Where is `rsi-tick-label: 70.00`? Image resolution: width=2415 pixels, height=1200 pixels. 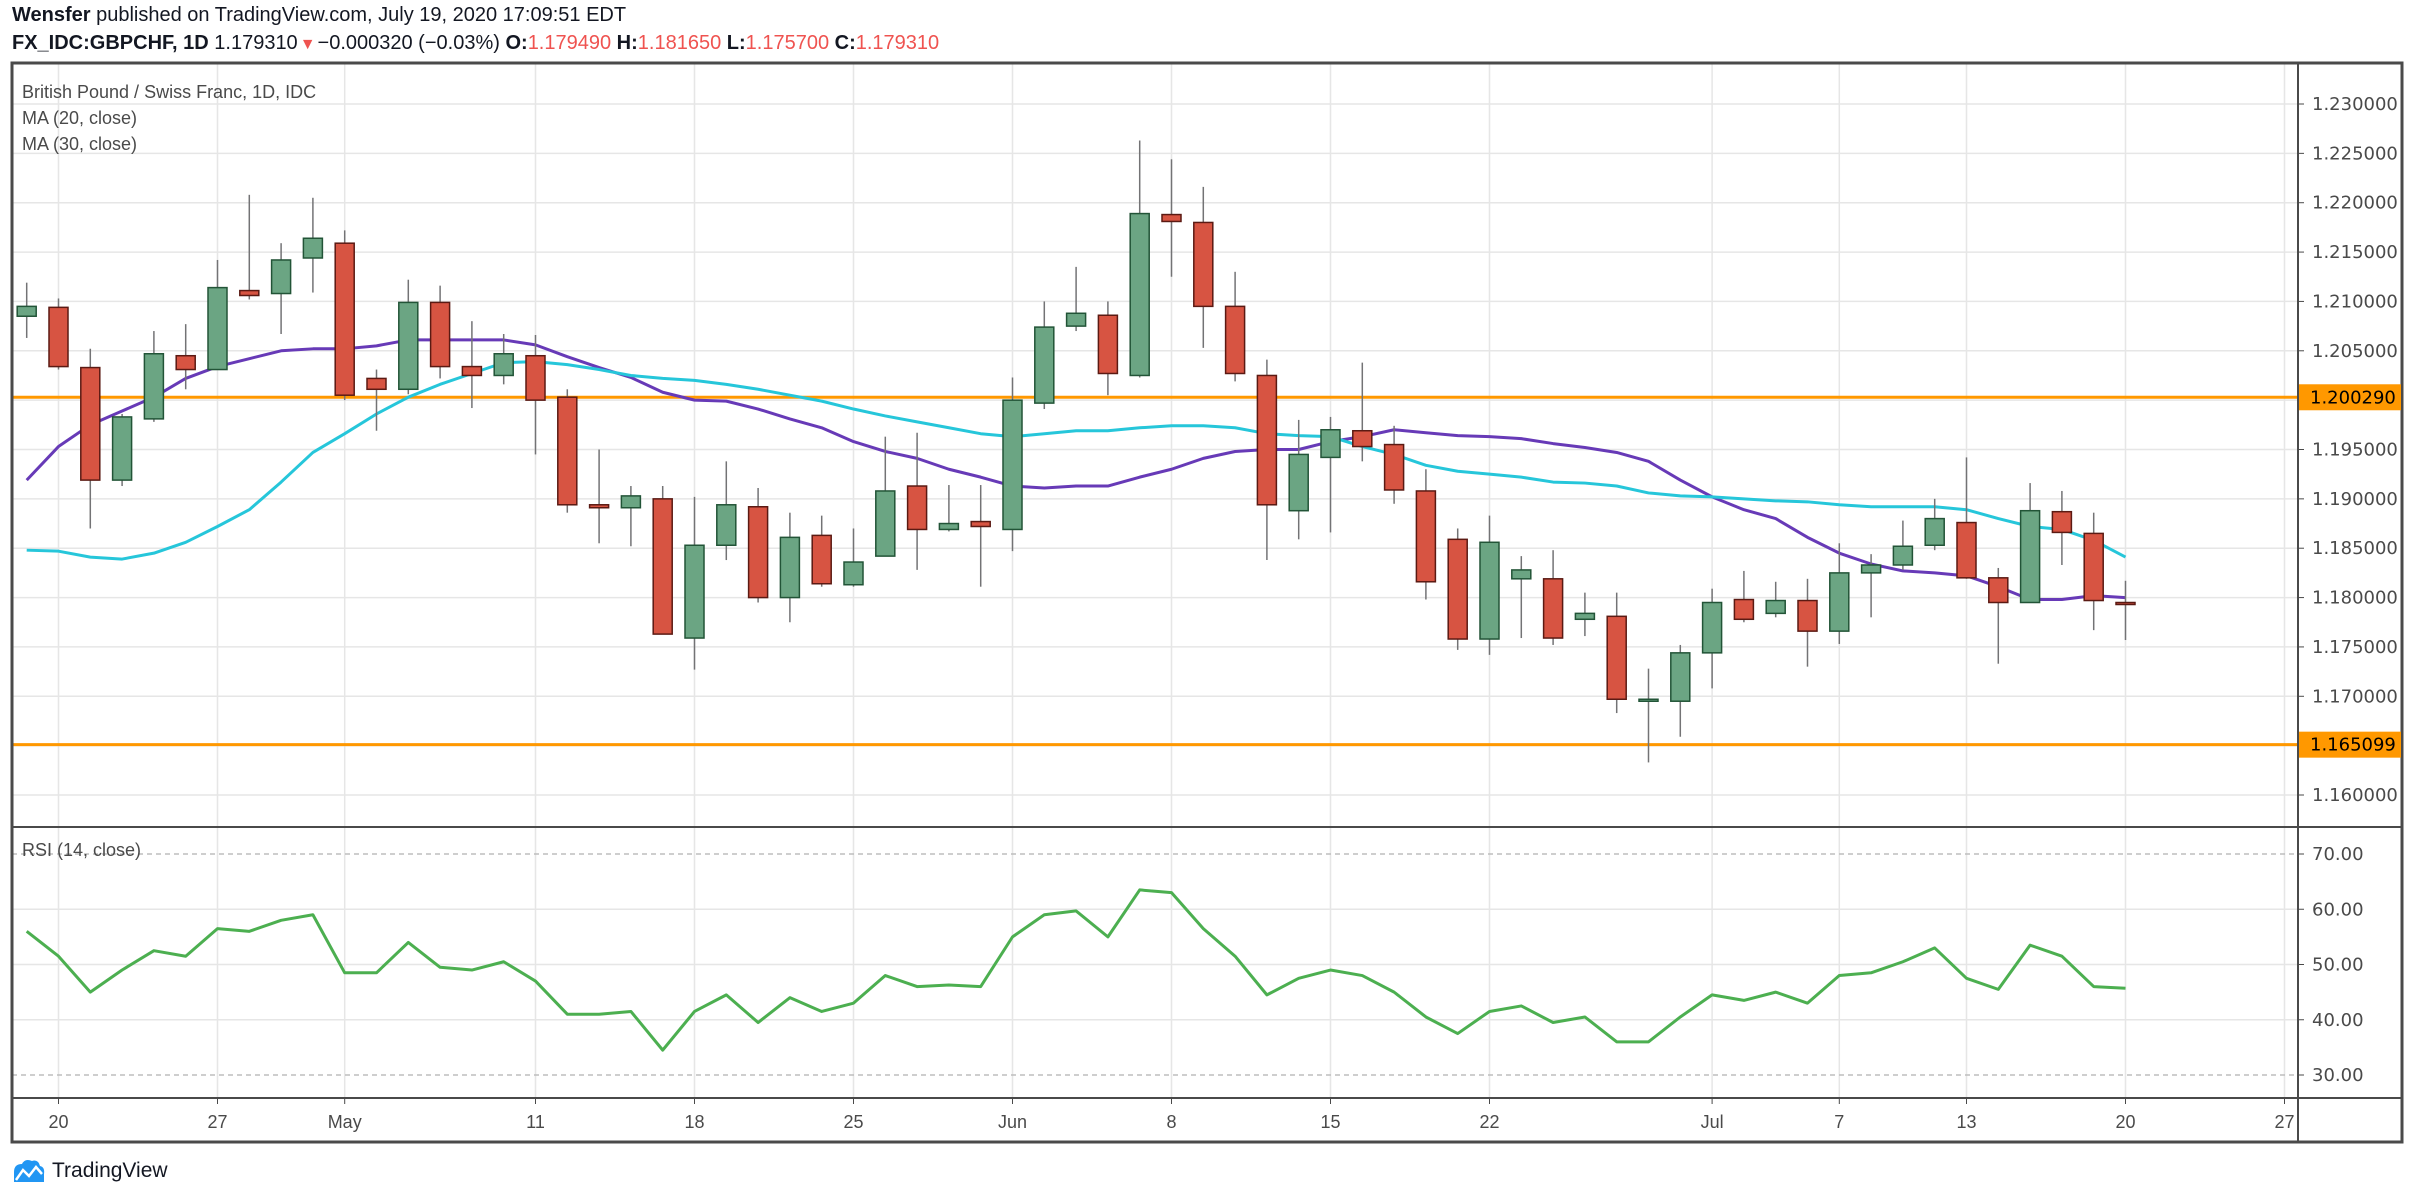 rsi-tick-label: 70.00 is located at coordinates (2338, 854).